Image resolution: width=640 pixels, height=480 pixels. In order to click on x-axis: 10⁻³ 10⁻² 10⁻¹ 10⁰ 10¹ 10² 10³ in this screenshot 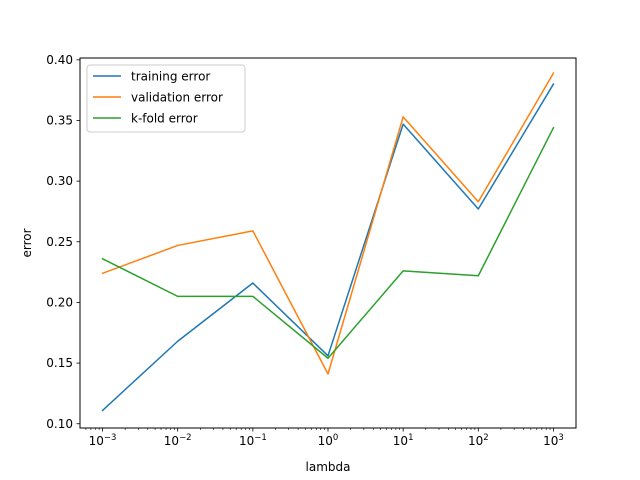, I will do `click(324, 438)`.